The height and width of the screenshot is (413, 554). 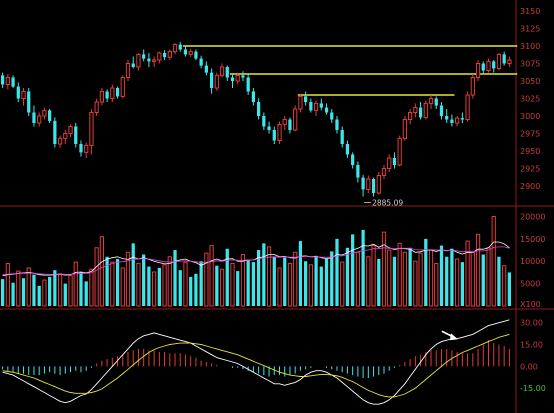 What do you see at coordinates (532, 239) in the screenshot?
I see `volume-tick-label: 15000` at bounding box center [532, 239].